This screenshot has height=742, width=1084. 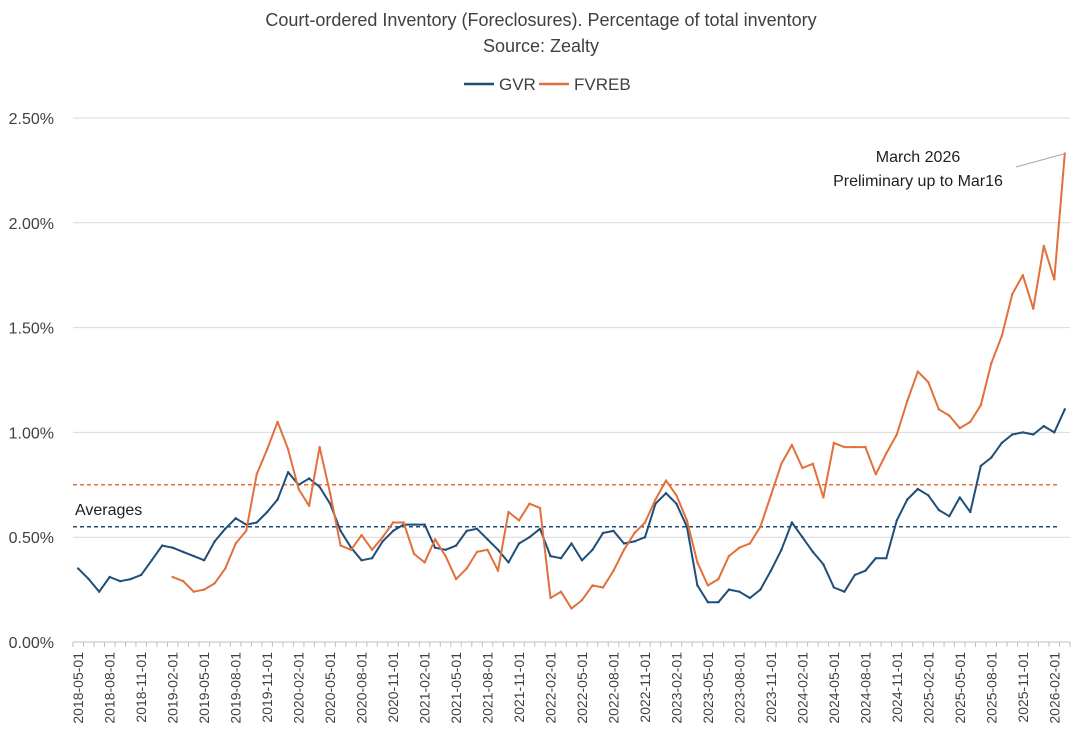 What do you see at coordinates (31, 538) in the screenshot?
I see `y-tick-label: 0.50%` at bounding box center [31, 538].